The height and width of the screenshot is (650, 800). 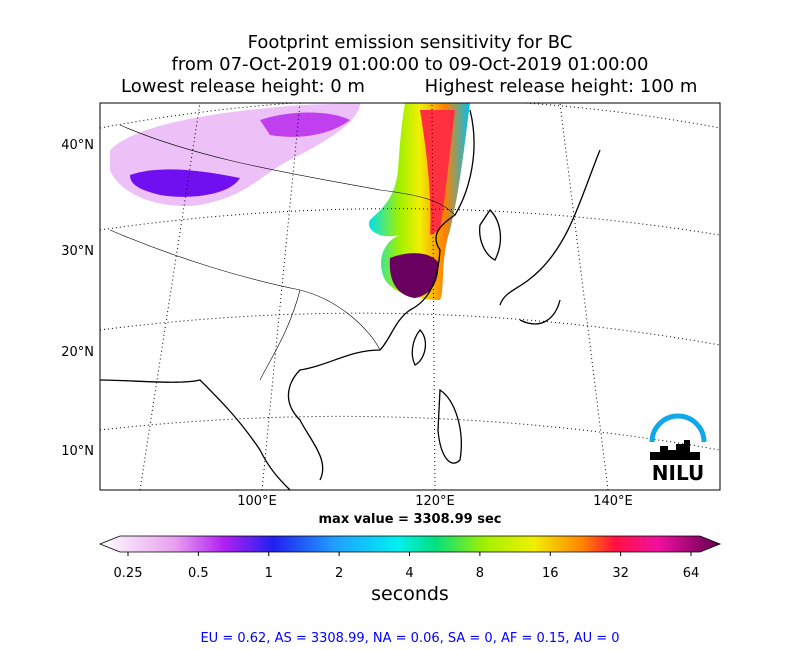 I want to click on colorbar-ticks: 0.25 0.5 1 2 4 8 16 32 64, so click(x=407, y=566).